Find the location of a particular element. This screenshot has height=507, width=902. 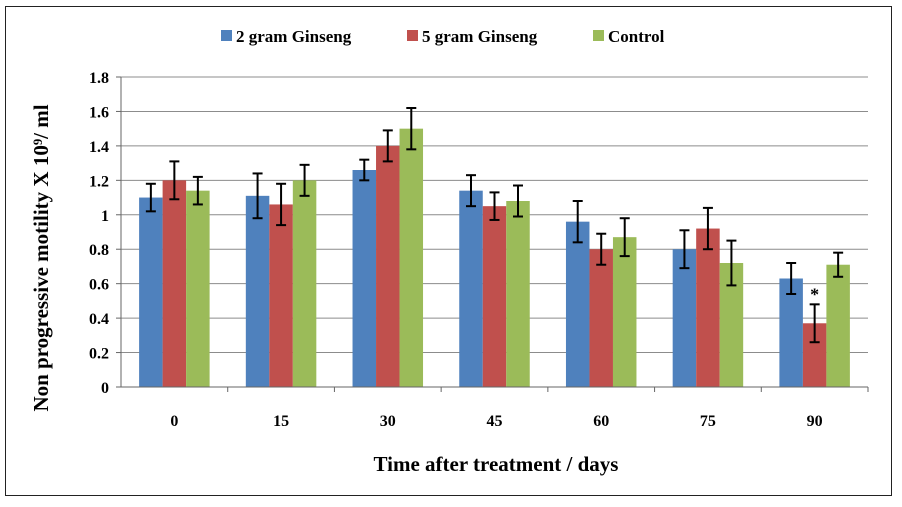

x-tick-label: 90 is located at coordinates (815, 421).